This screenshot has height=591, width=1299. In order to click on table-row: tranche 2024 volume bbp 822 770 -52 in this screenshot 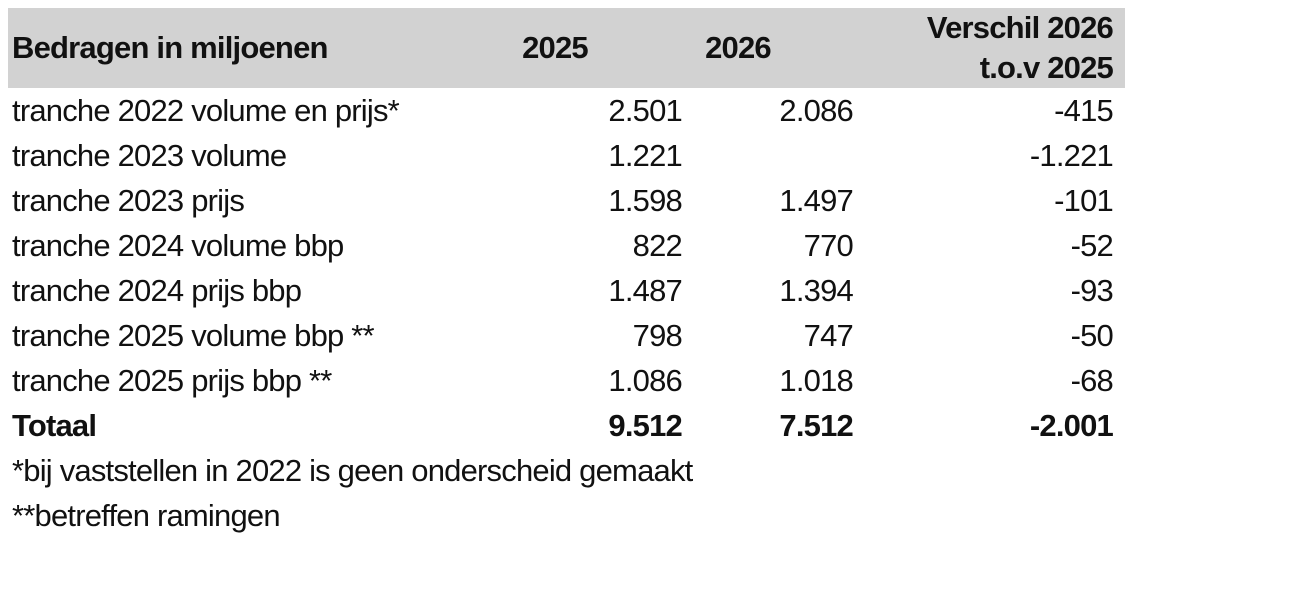, I will do `click(566, 245)`.